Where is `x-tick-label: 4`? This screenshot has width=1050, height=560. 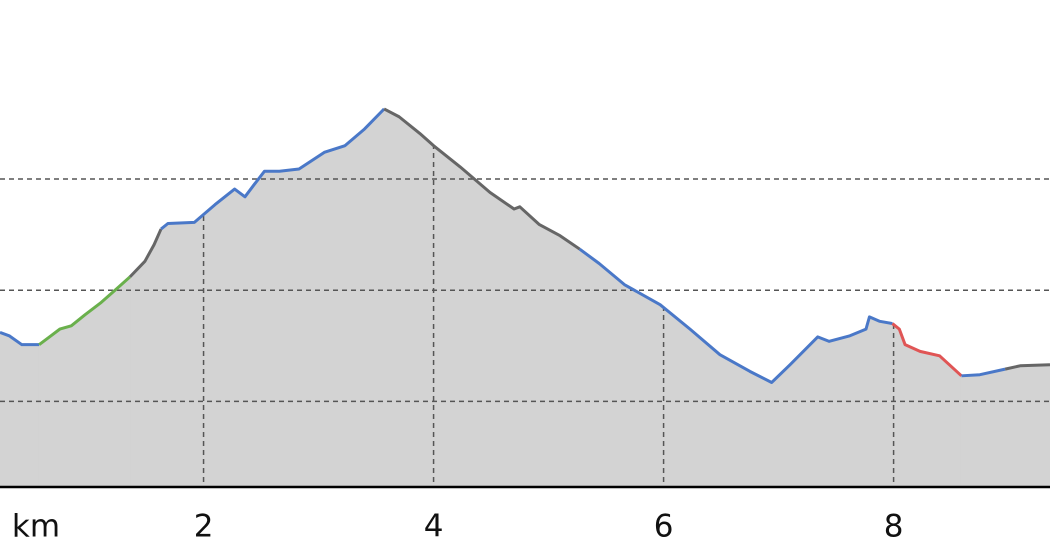
x-tick-label: 4 is located at coordinates (434, 527).